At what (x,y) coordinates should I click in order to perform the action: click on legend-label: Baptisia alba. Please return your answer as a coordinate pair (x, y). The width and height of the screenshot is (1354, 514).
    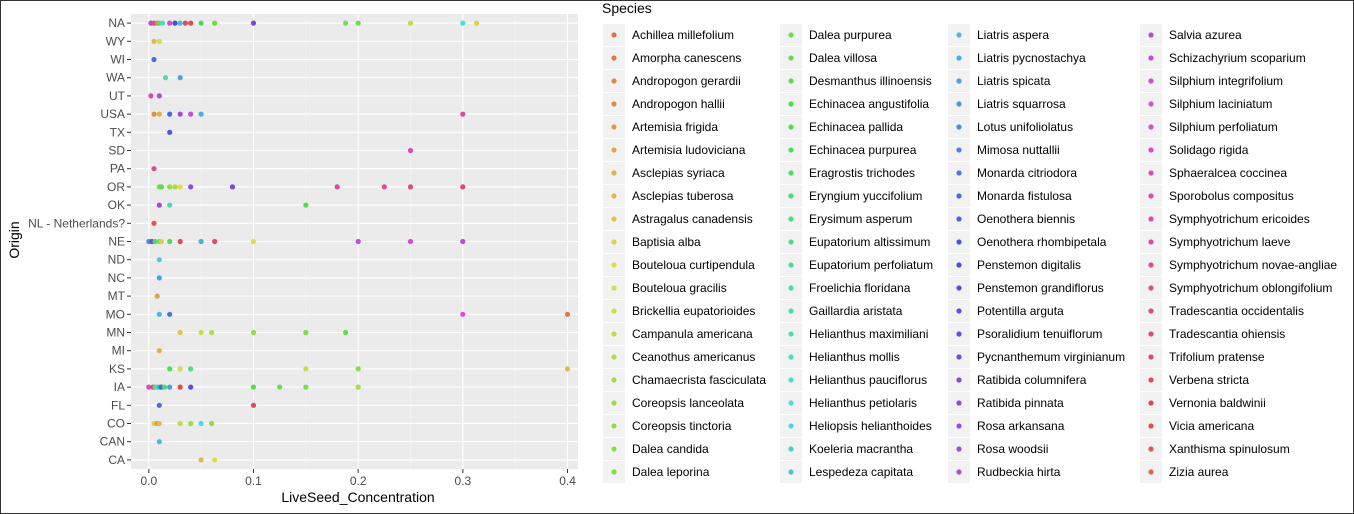
    Looking at the image, I should click on (666, 242).